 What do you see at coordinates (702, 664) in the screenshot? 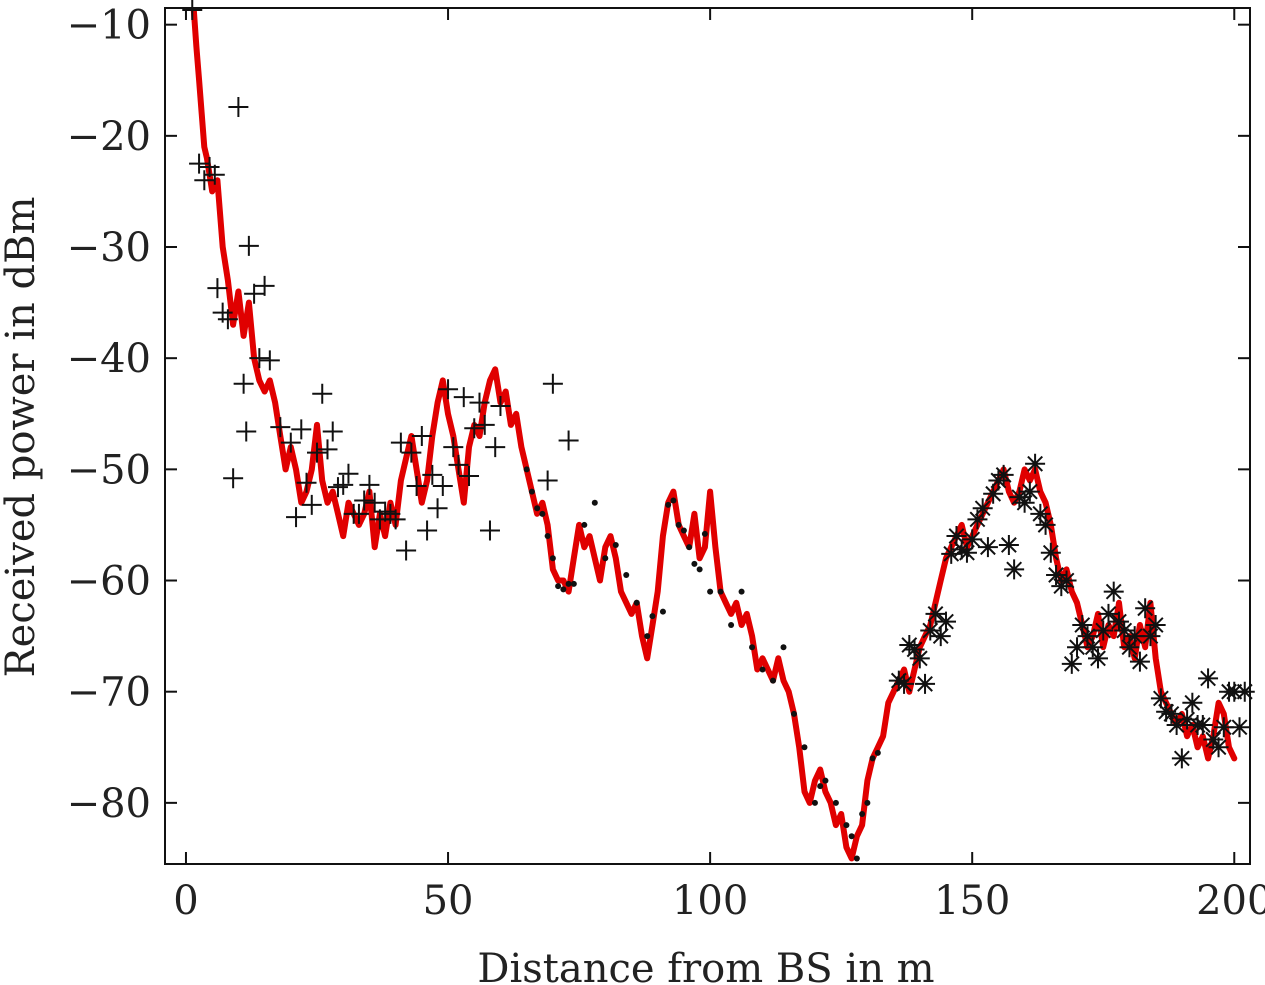
I see `series-dot` at bounding box center [702, 664].